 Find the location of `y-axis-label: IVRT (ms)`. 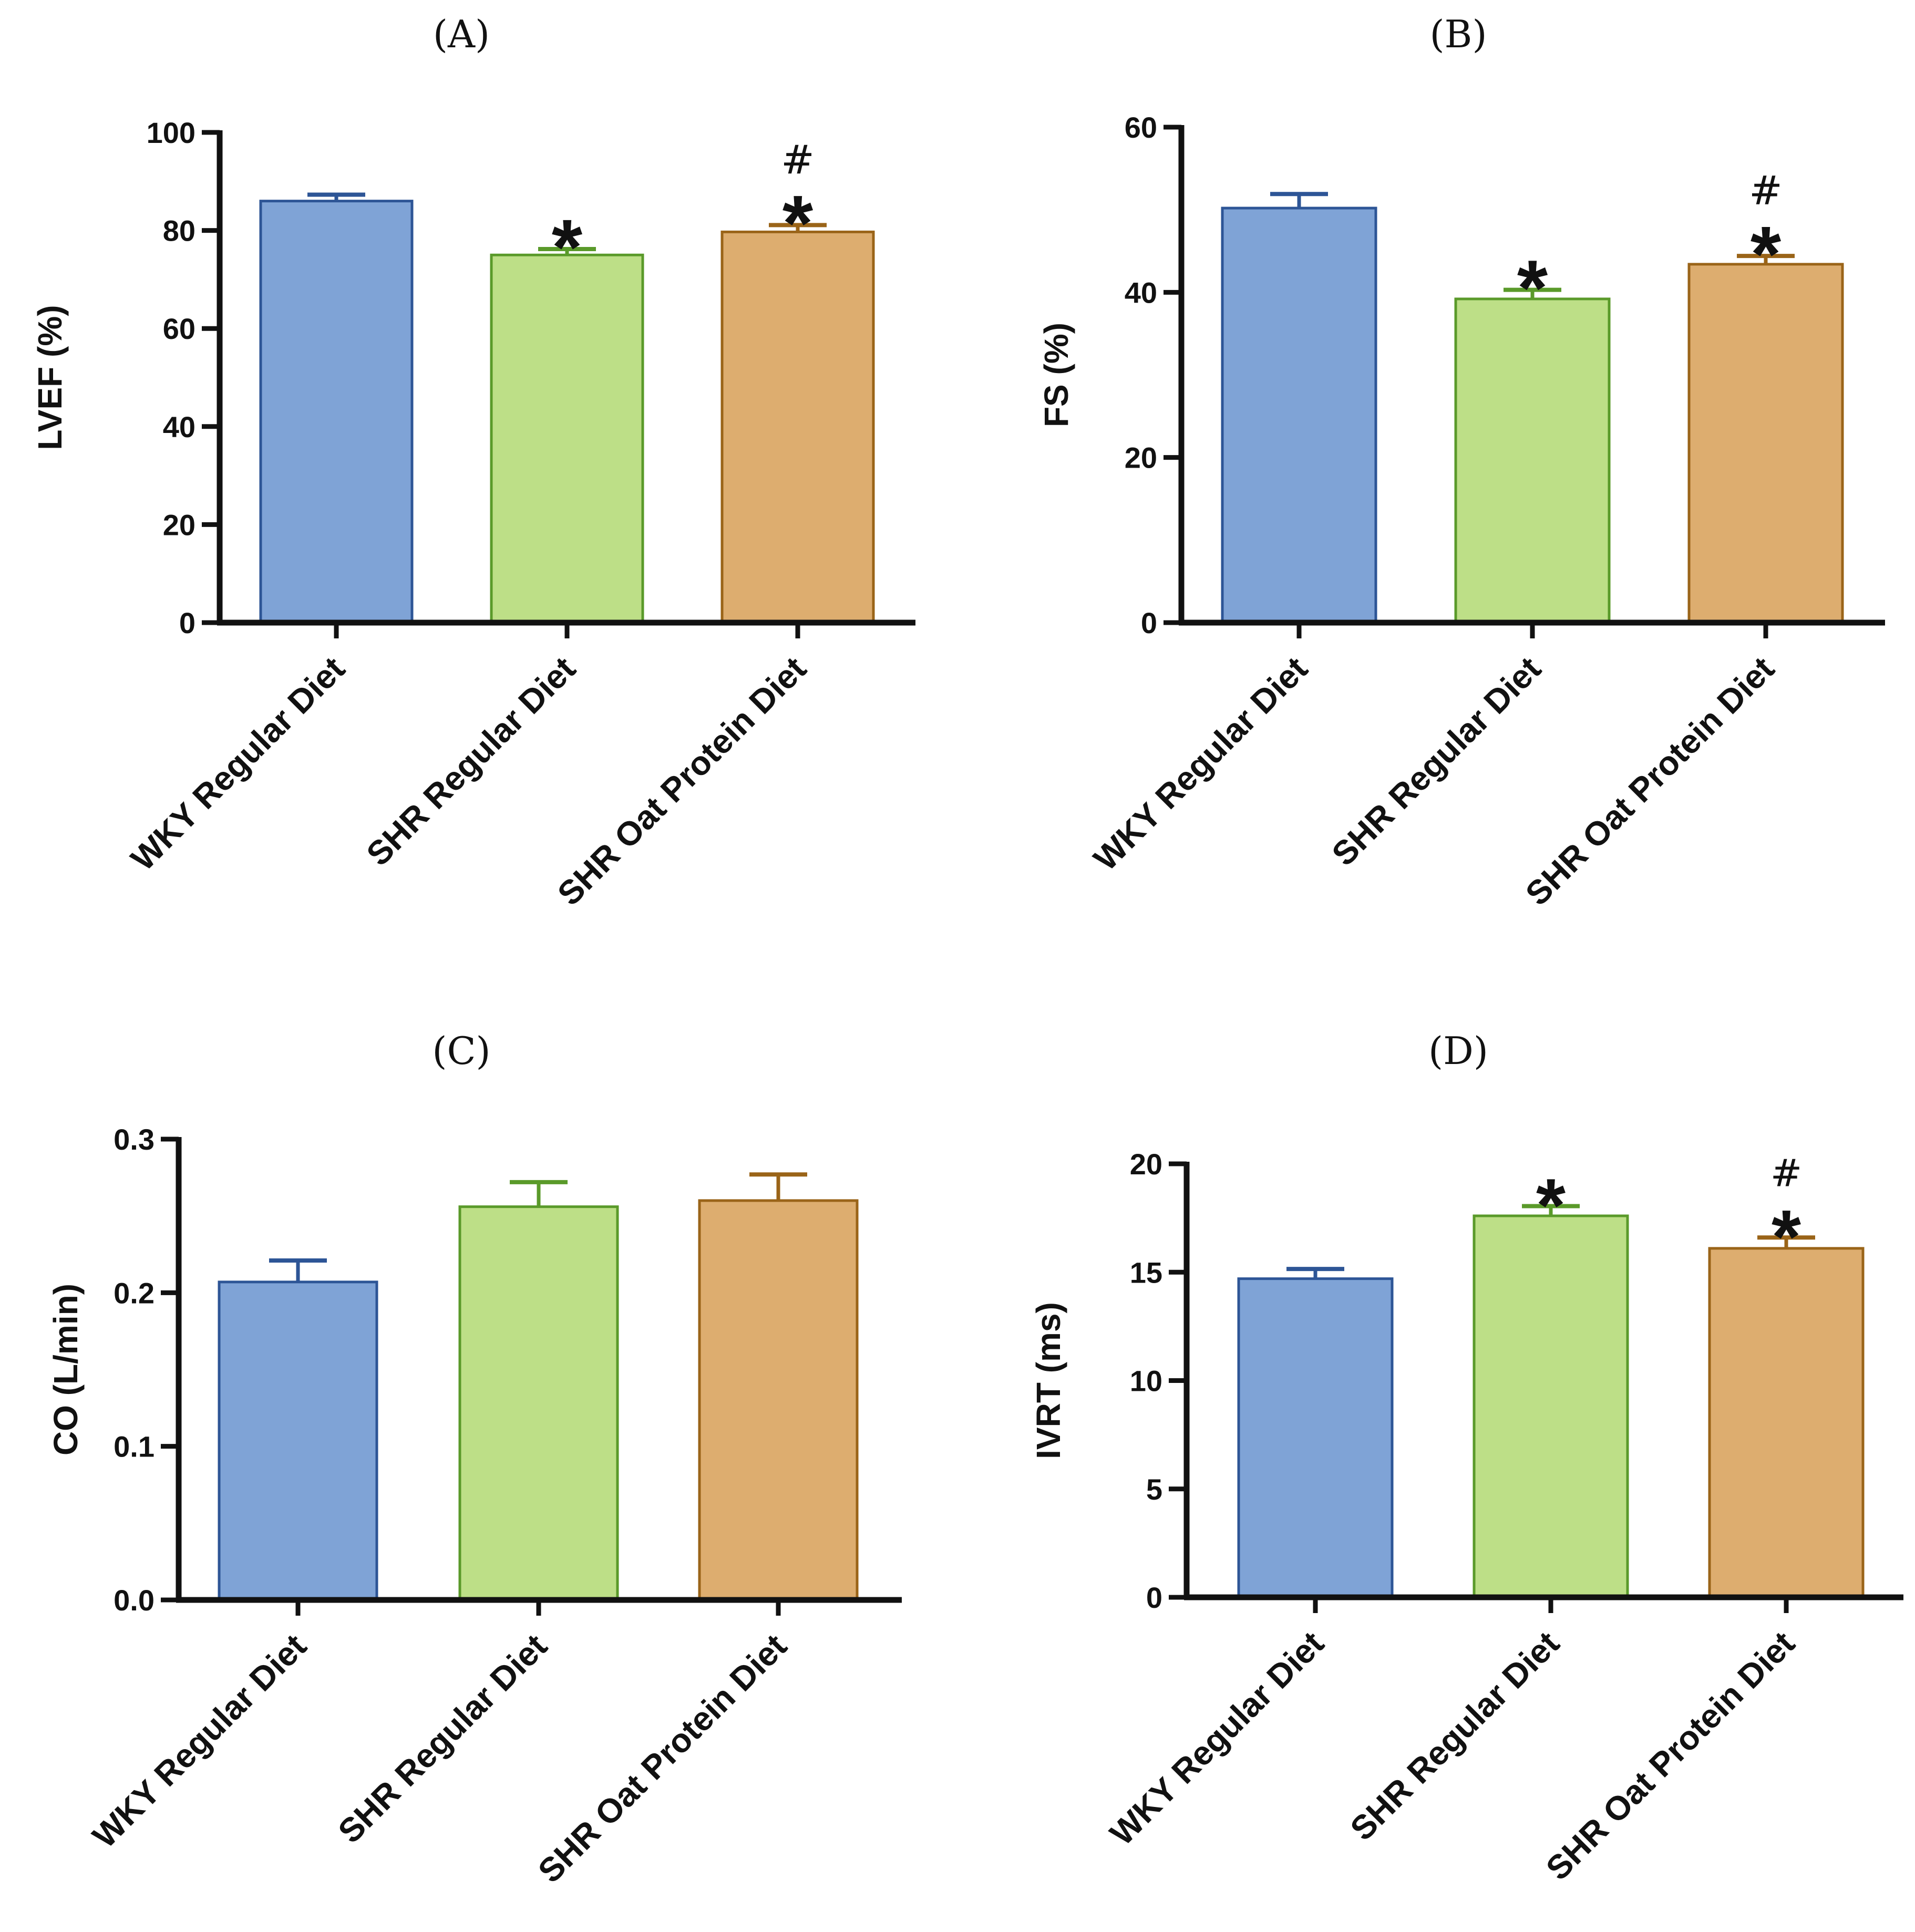

y-axis-label: IVRT (ms) is located at coordinates (1048, 1380).